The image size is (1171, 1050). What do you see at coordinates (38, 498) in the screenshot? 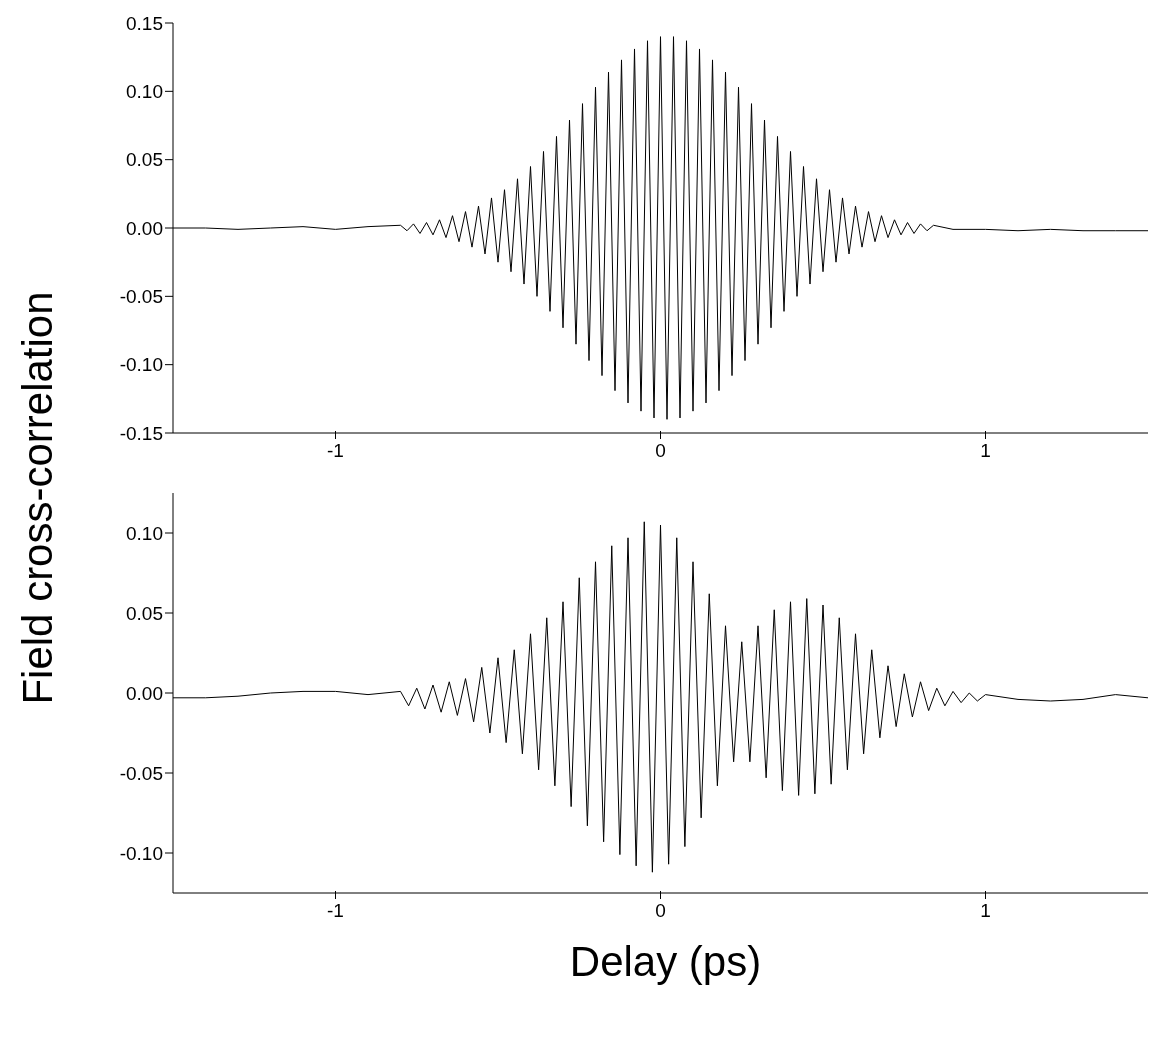
I see `y-axis-title: Field cross-correlation` at bounding box center [38, 498].